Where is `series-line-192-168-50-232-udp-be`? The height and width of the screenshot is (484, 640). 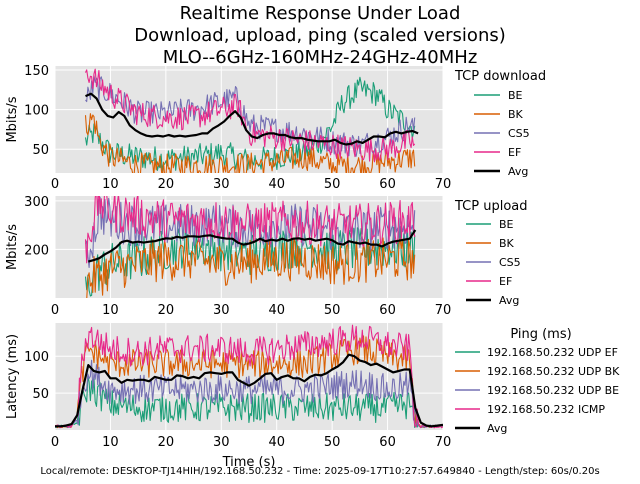 series-line-192-168-50-232-udp-be is located at coordinates (249, 394).